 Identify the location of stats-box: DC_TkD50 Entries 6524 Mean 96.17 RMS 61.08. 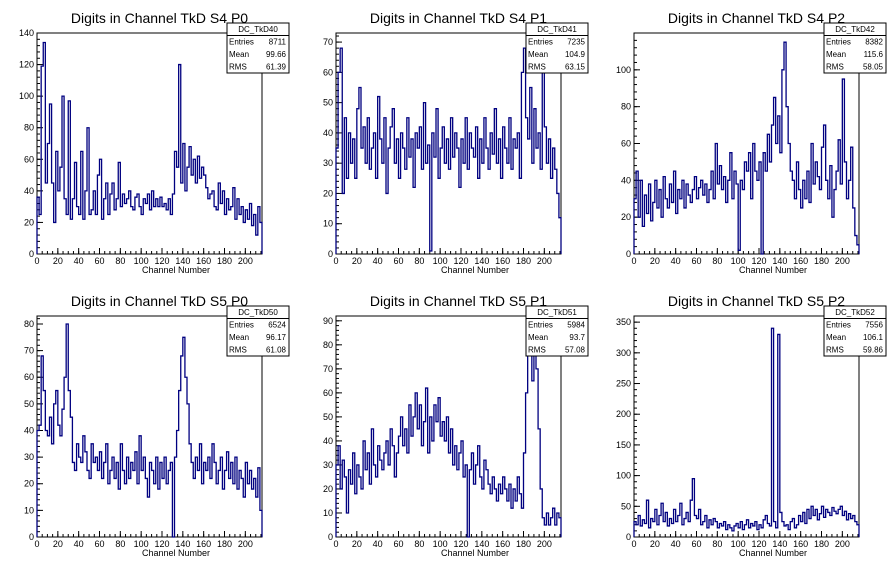
(258, 331).